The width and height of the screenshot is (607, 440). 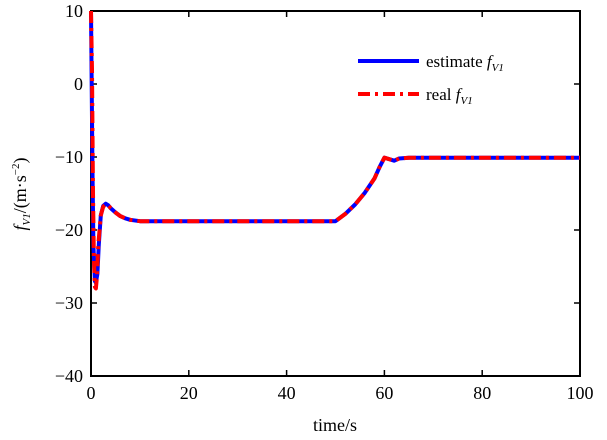 What do you see at coordinates (449, 96) in the screenshot?
I see `legend-label-real: real fV1` at bounding box center [449, 96].